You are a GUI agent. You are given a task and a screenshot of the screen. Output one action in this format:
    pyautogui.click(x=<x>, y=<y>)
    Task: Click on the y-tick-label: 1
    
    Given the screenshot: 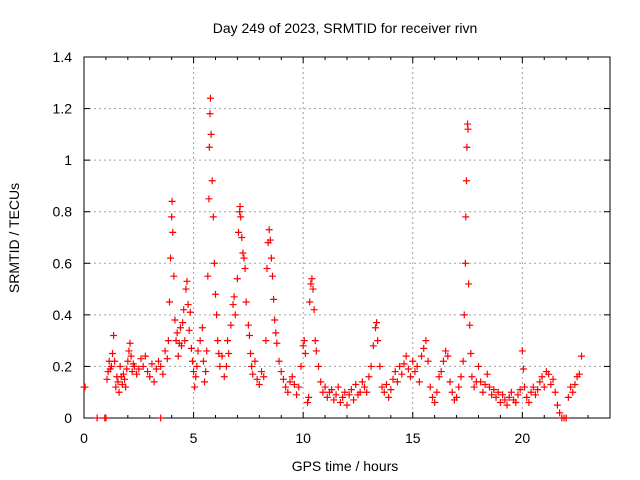 What is the action you would take?
    pyautogui.click(x=68, y=160)
    